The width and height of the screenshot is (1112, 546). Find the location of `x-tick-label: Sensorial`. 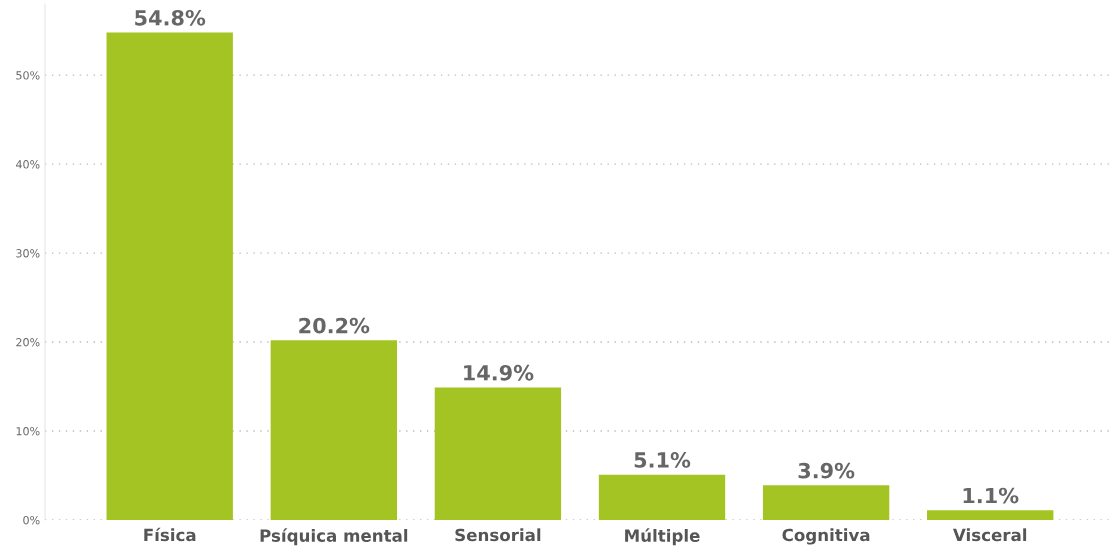

x-tick-label: Sensorial is located at coordinates (498, 535).